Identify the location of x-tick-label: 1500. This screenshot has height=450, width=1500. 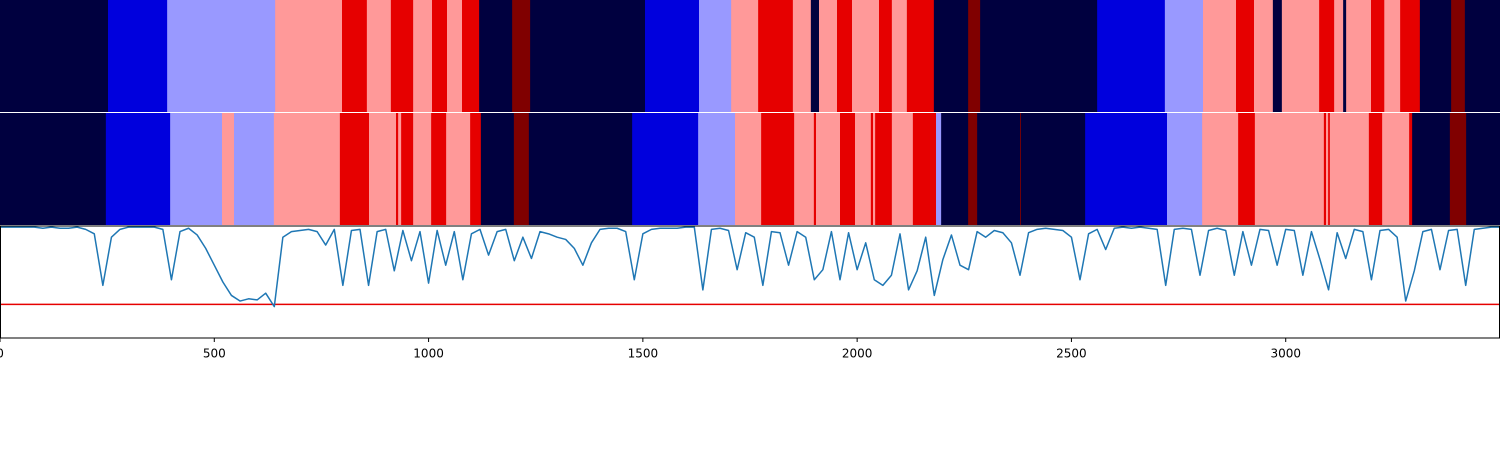
(643, 354).